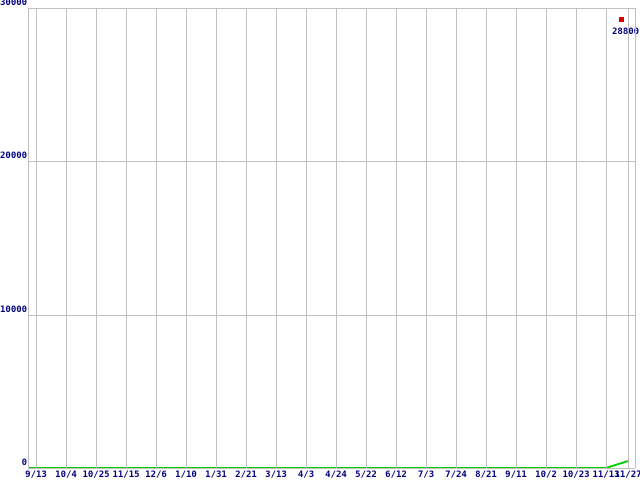  I want to click on x-axis-tick-label: 9/11, so click(516, 475).